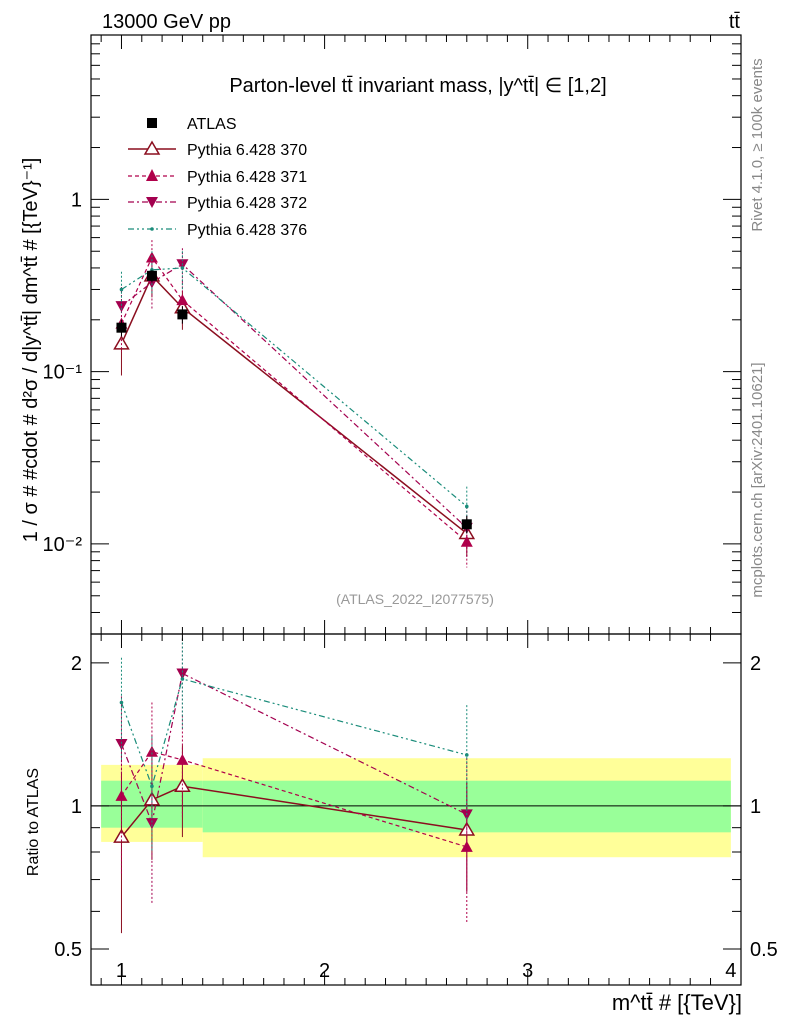 This screenshot has height=1024, width=786. What do you see at coordinates (182, 759) in the screenshot?
I see `ratio-point-s1-p2` at bounding box center [182, 759].